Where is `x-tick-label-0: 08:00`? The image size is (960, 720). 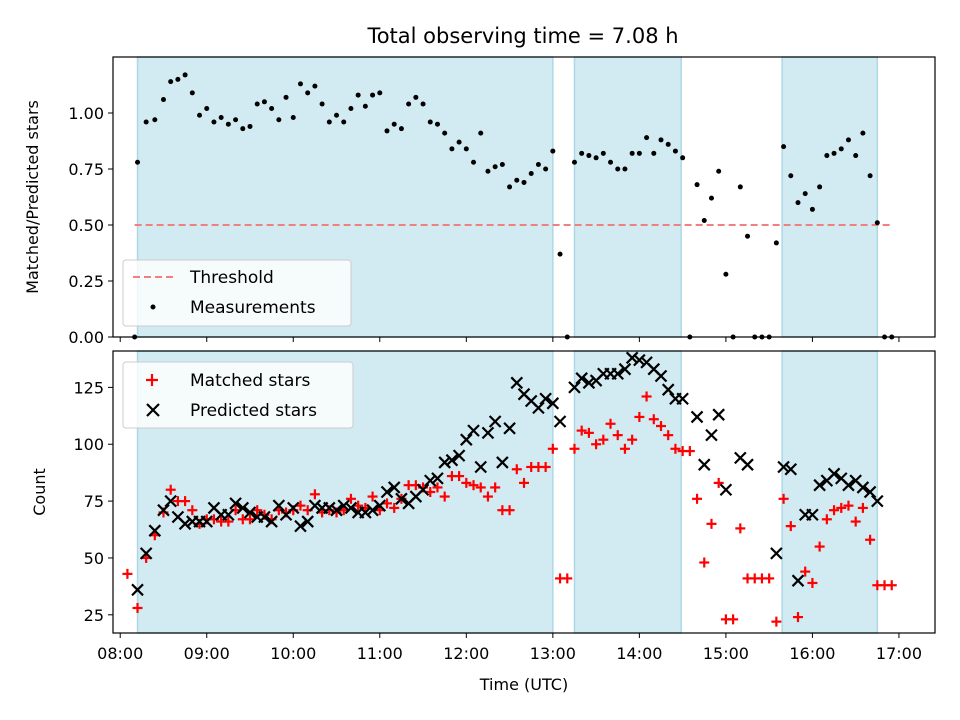 x-tick-label-0: 08:00 is located at coordinates (120, 653).